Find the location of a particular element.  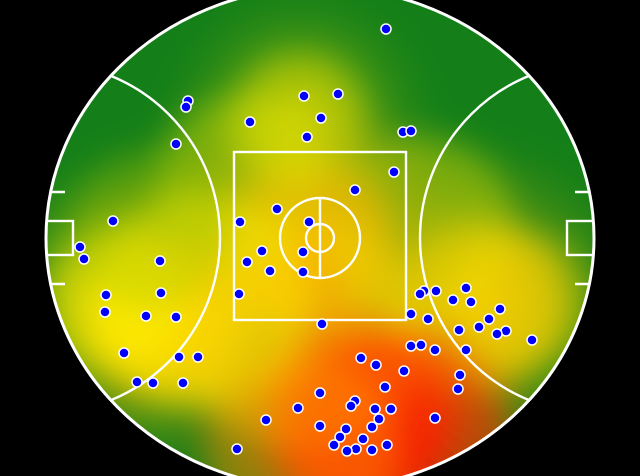

goal-square-left is located at coordinates (60, 238).